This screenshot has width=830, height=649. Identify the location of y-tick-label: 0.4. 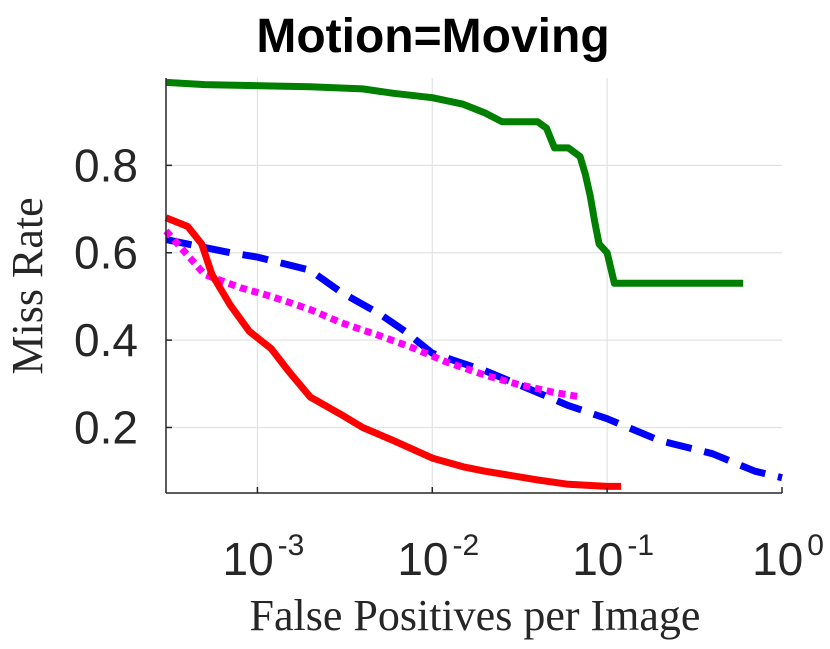
(106, 340).